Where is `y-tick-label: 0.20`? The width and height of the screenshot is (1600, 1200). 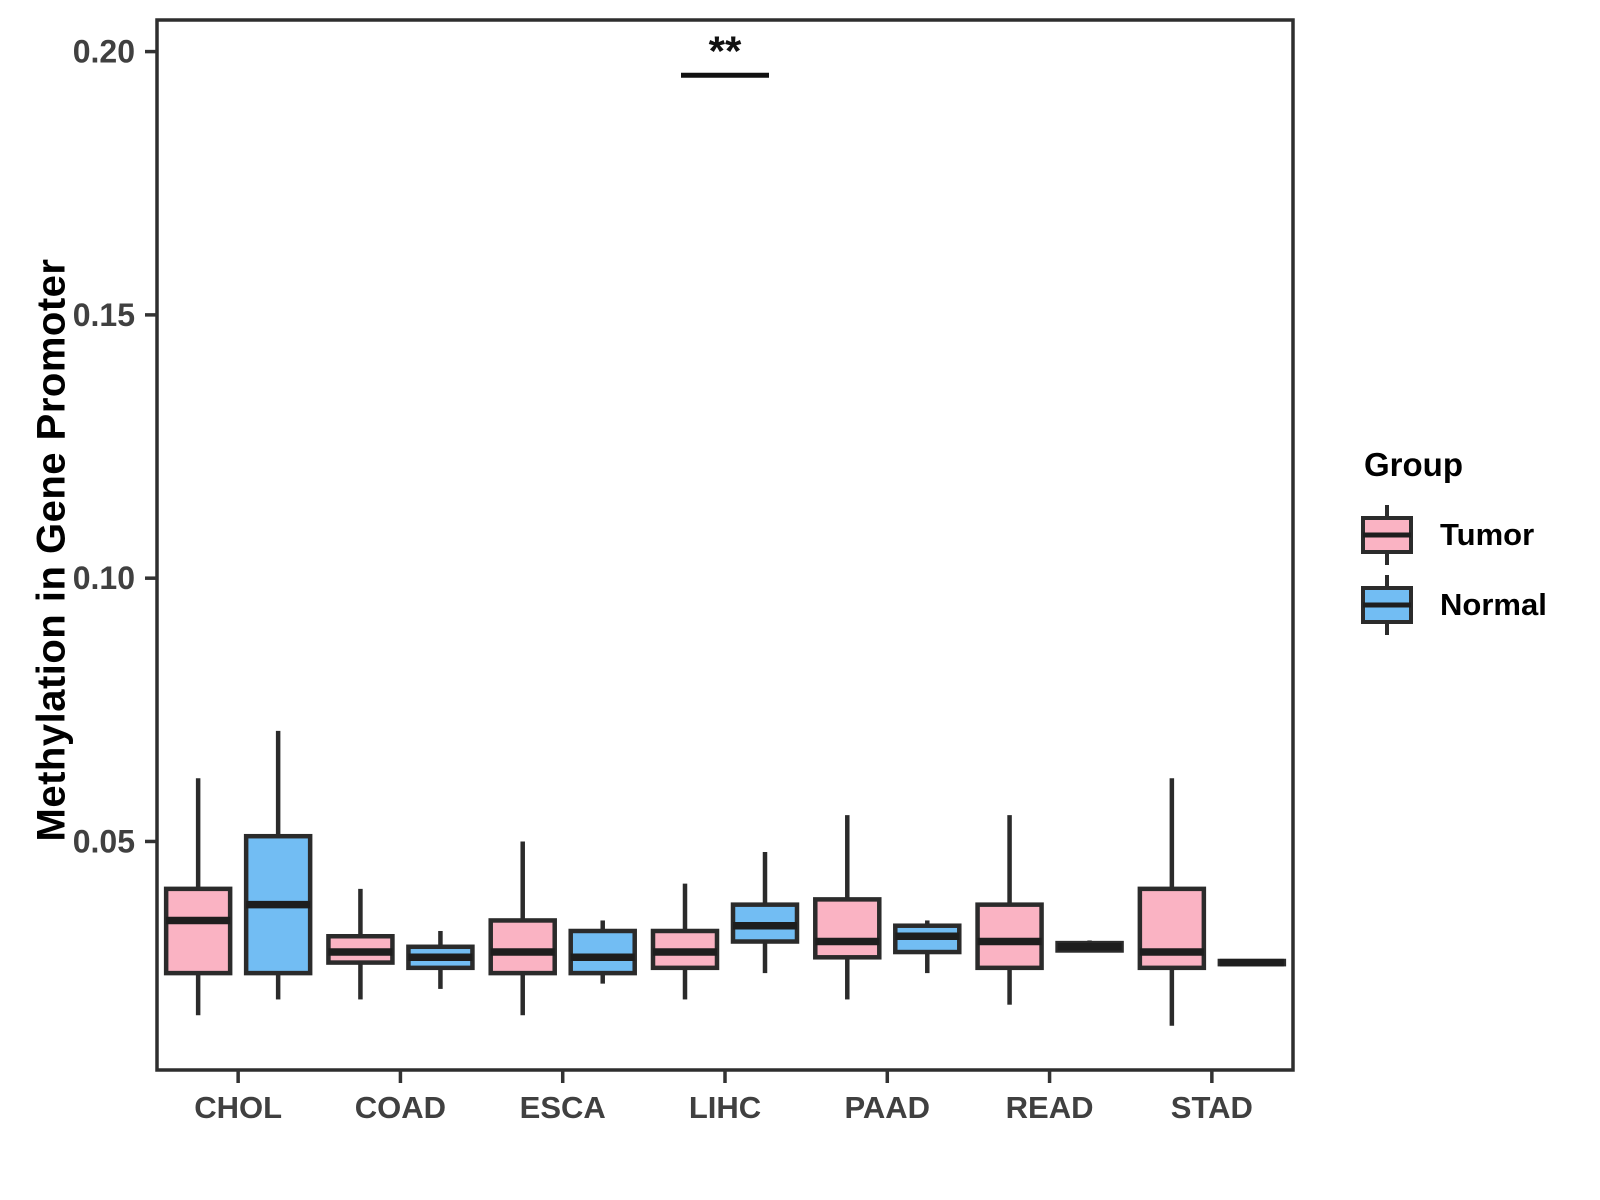
y-tick-label: 0.20 is located at coordinates (104, 52).